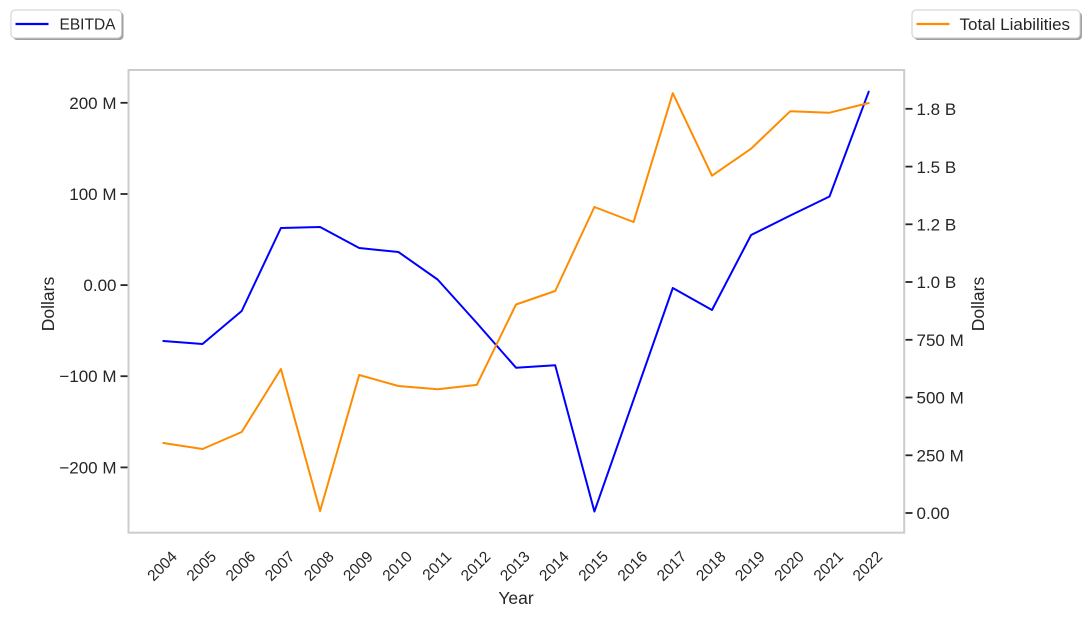 This screenshot has height=618, width=1089. I want to click on svg-text: 250 M, so click(940, 456).